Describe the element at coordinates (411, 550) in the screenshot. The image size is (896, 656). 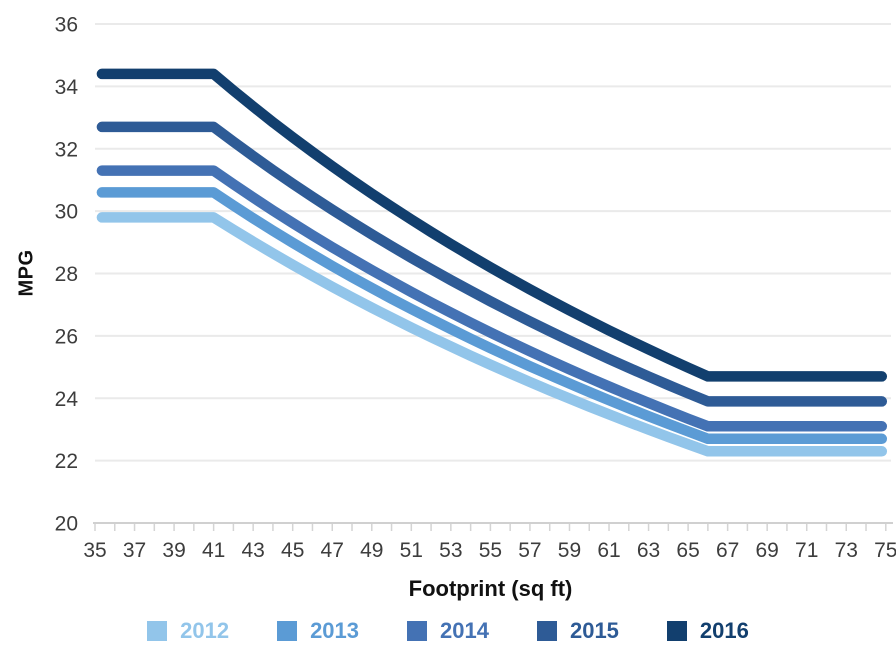
I see `x-tick-label: 51` at that location.